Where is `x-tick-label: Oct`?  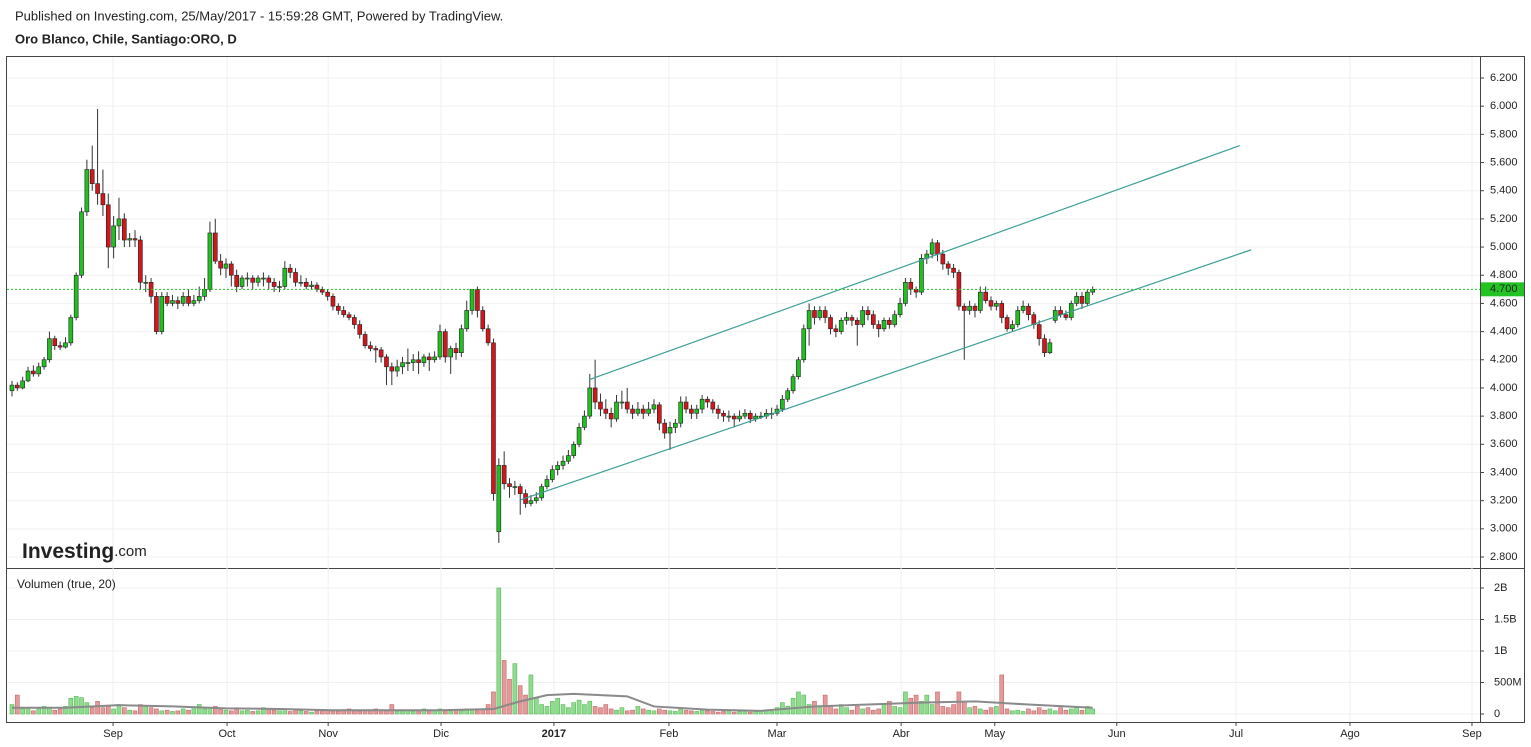 x-tick-label: Oct is located at coordinates (226, 734).